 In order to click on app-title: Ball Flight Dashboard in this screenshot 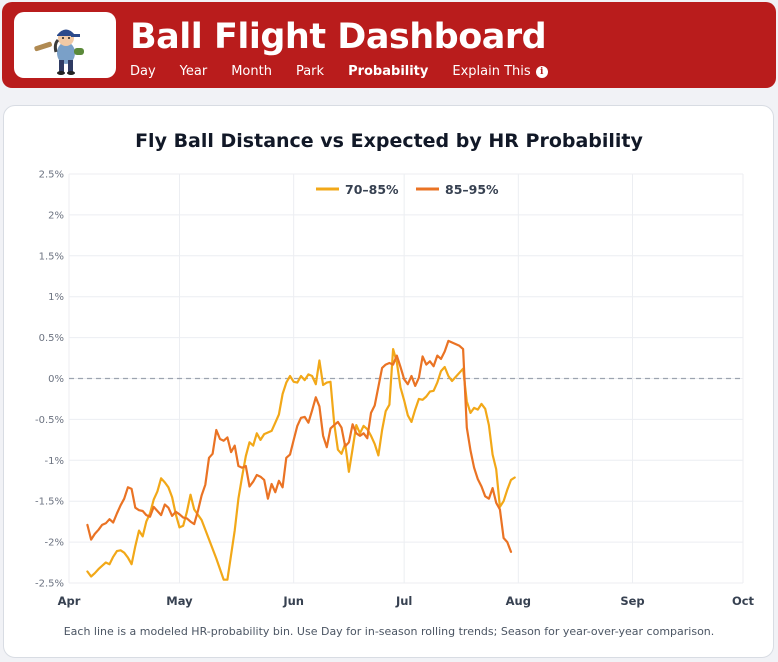, I will do `click(338, 37)`.